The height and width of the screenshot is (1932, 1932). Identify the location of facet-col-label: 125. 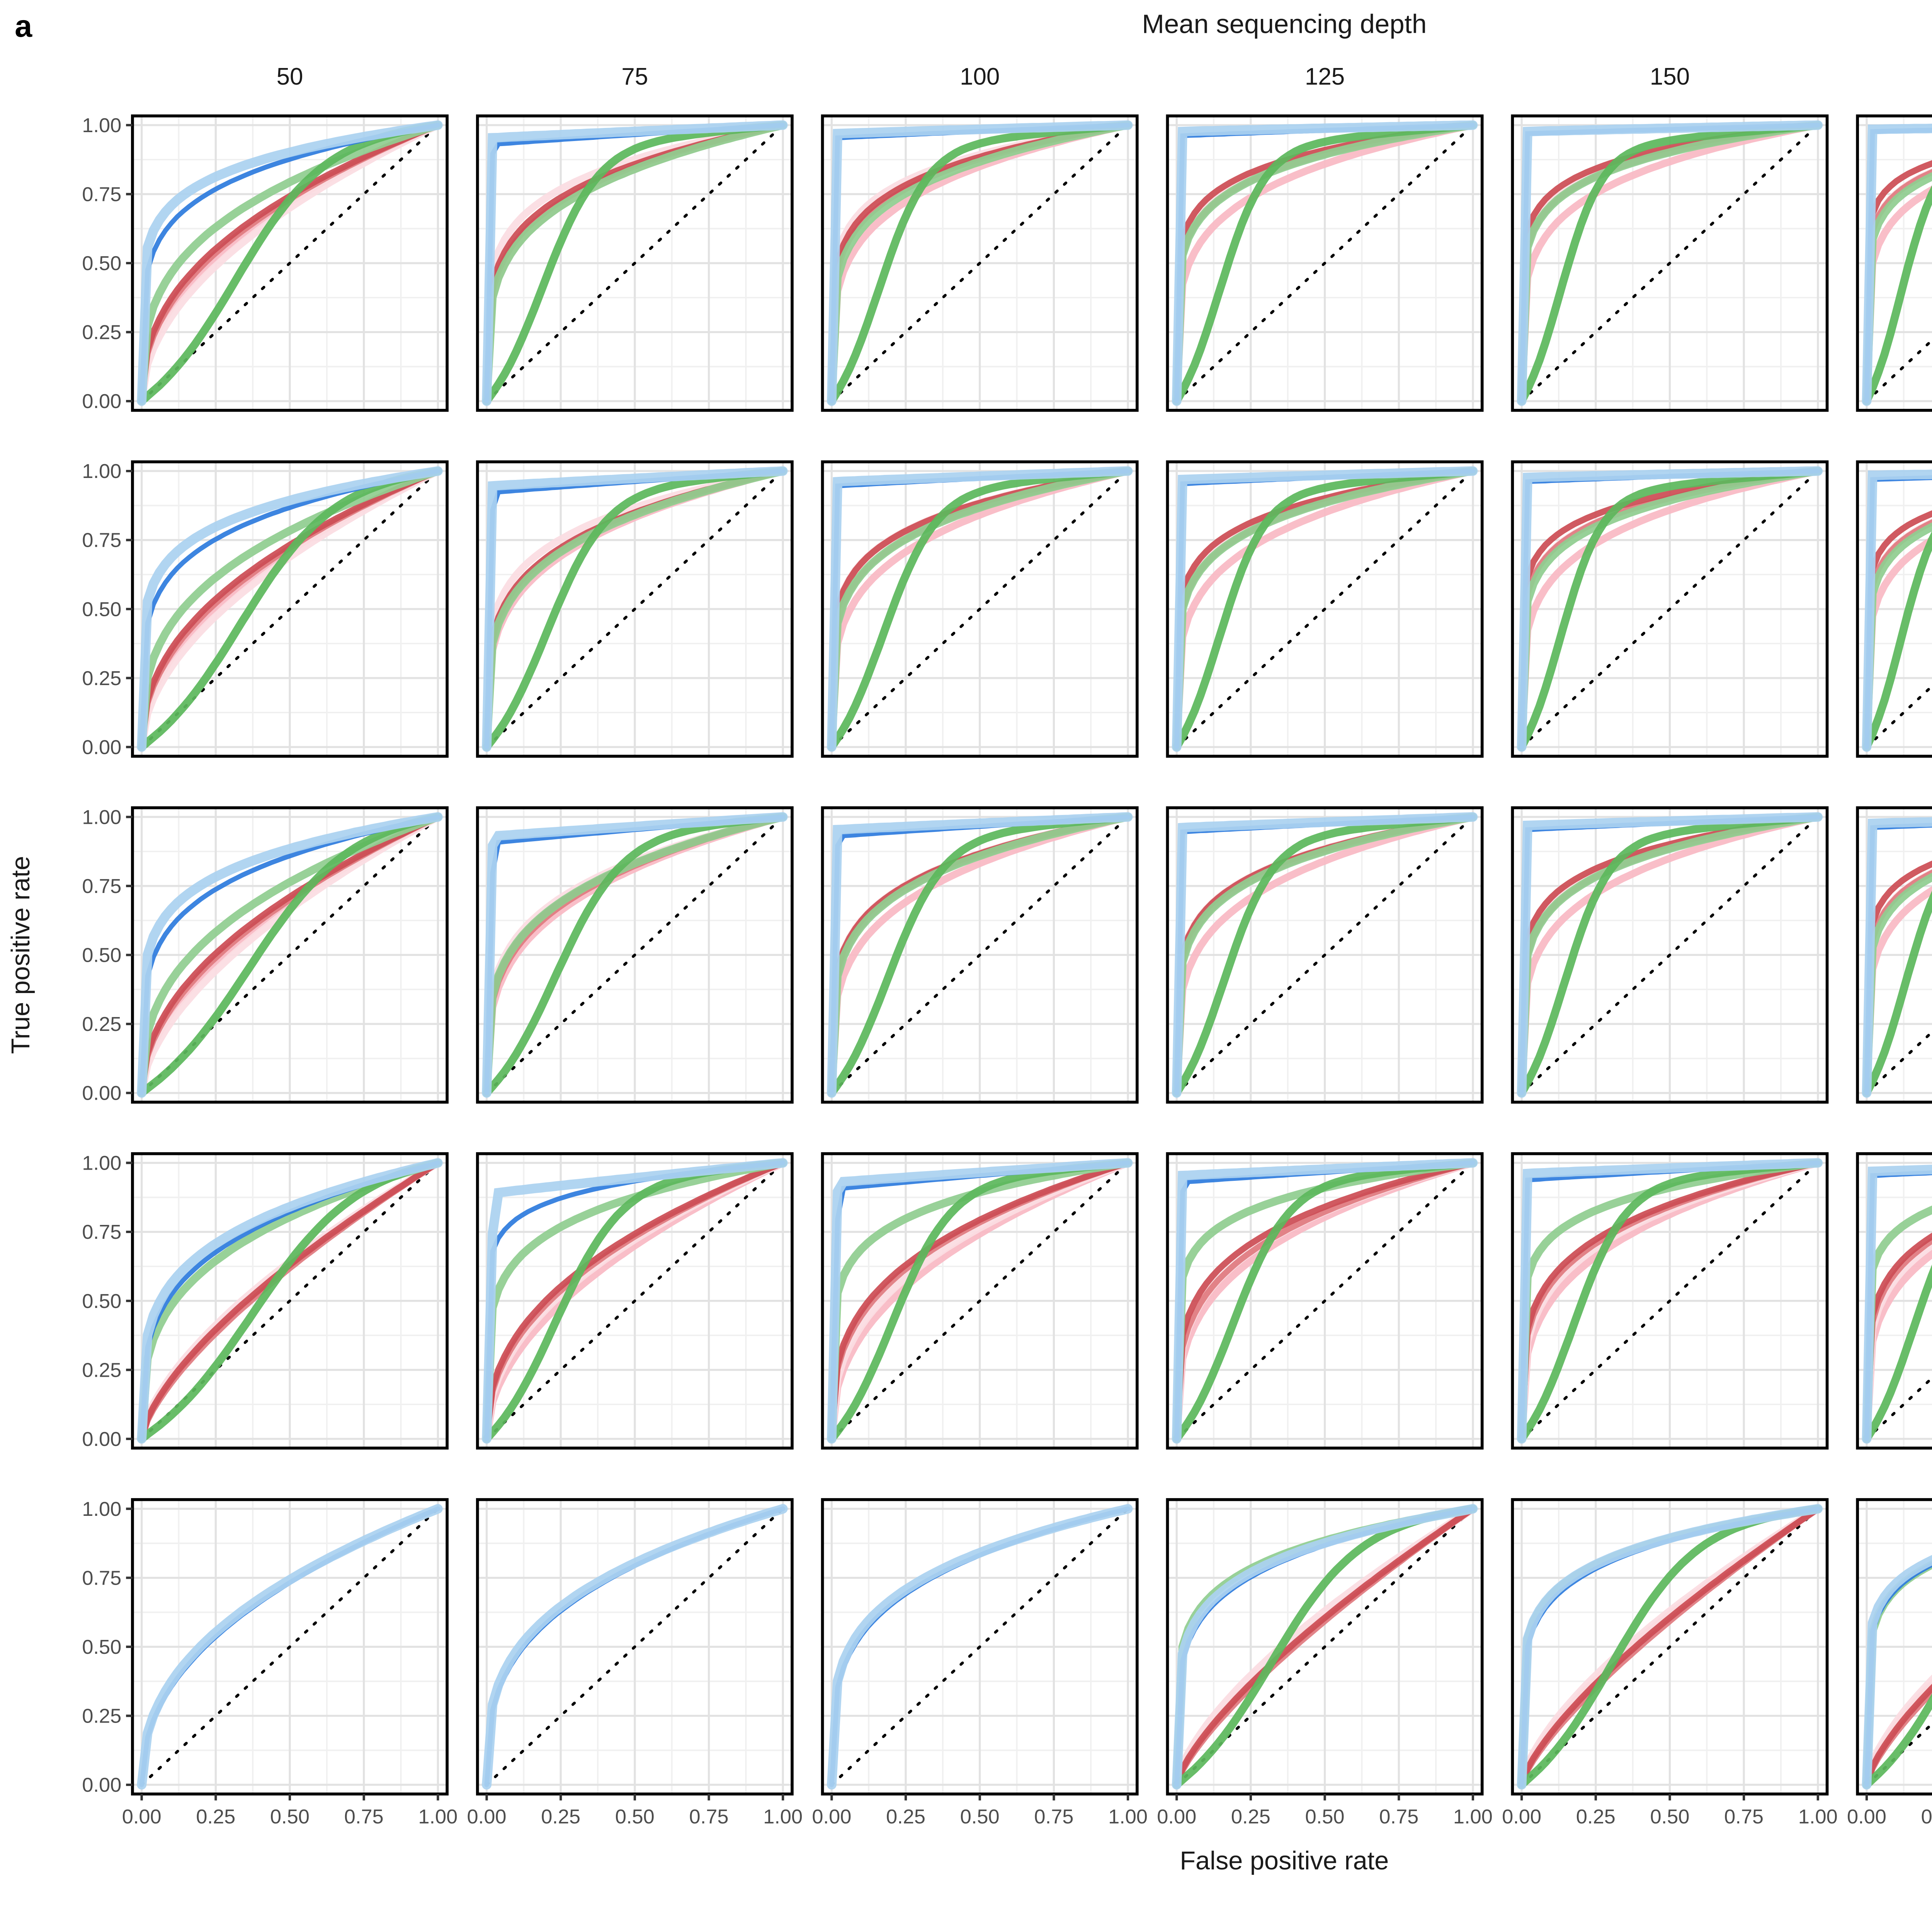
(1325, 77).